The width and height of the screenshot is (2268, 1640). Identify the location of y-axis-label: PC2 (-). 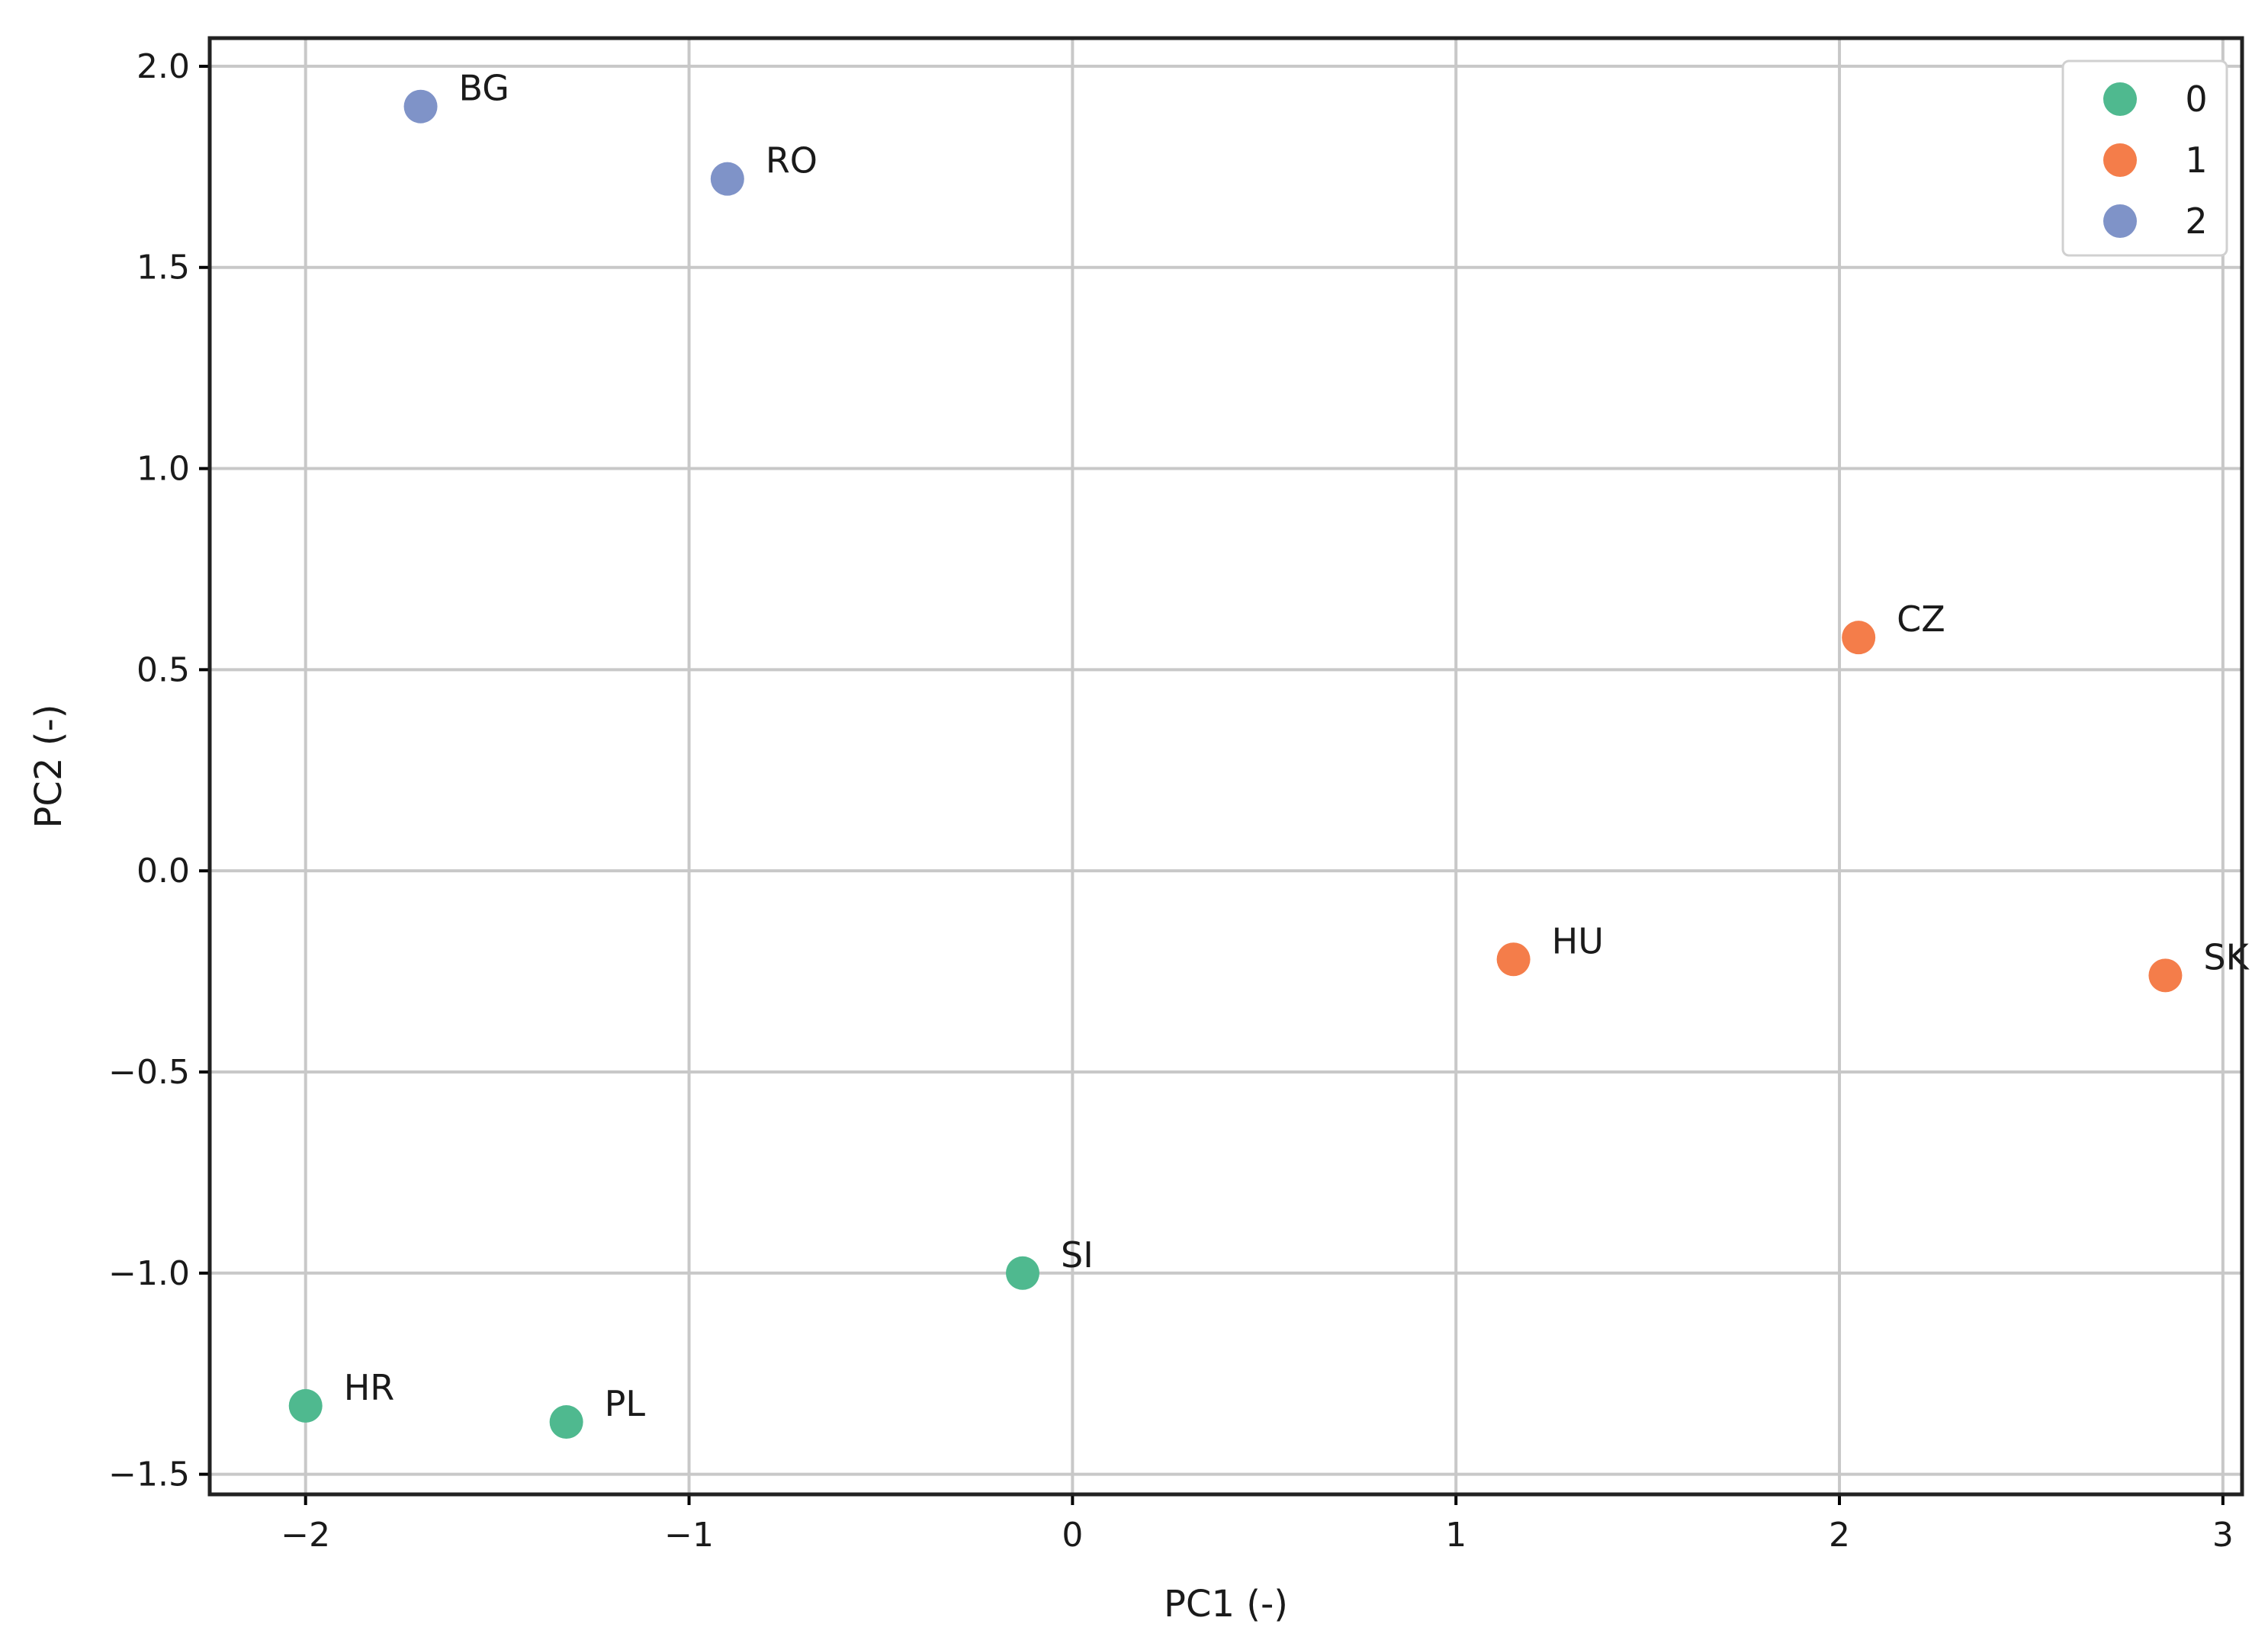
(48, 766).